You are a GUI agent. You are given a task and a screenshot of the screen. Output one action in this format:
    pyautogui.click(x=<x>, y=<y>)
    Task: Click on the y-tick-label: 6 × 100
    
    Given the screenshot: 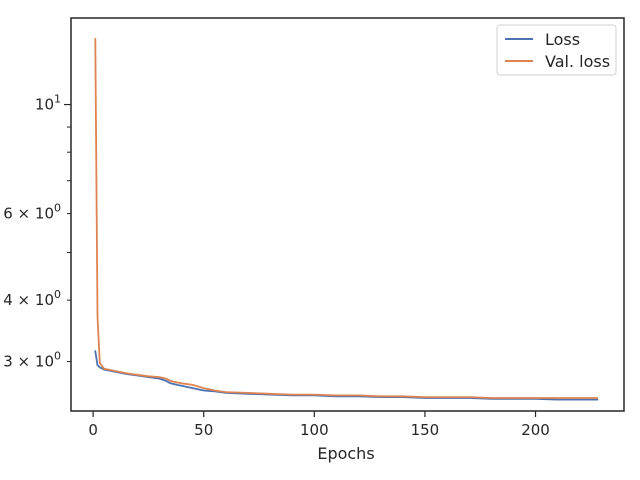 What is the action you would take?
    pyautogui.click(x=32, y=212)
    